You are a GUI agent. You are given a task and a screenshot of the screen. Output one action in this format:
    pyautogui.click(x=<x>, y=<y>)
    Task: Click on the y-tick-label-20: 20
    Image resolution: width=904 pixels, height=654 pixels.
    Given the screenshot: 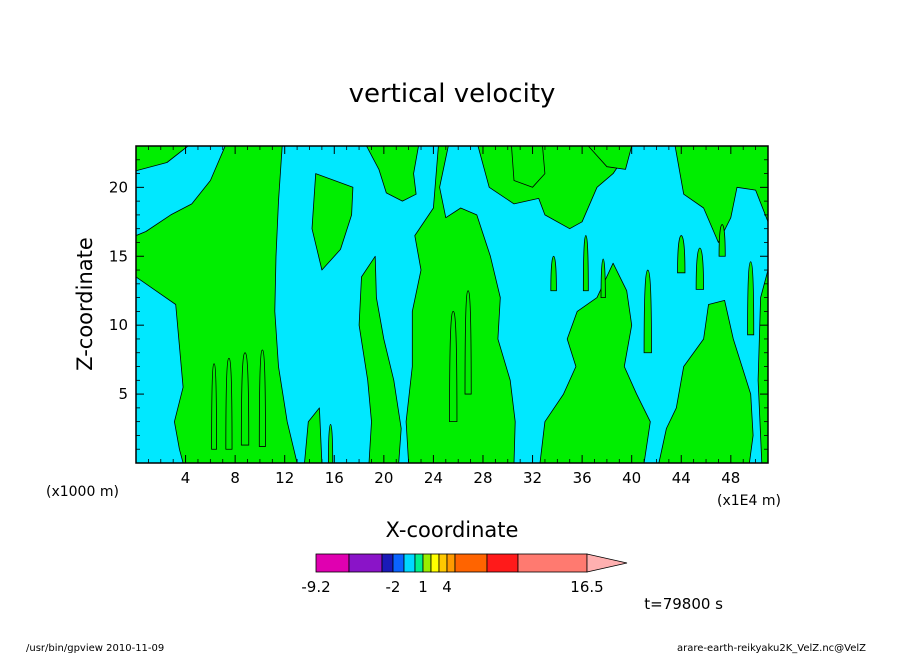 What is the action you would take?
    pyautogui.click(x=118, y=187)
    